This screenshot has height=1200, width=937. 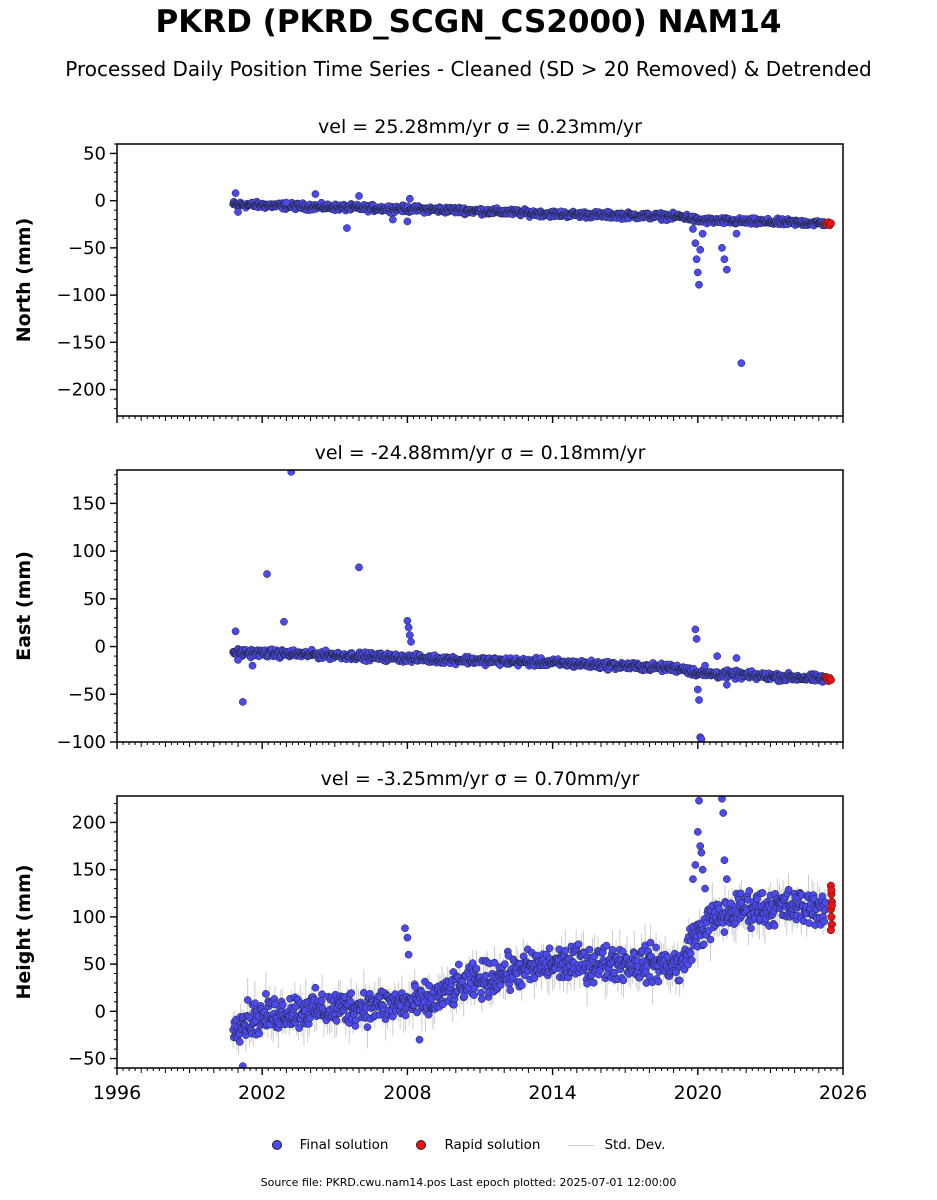 What do you see at coordinates (421, 1145) in the screenshot?
I see `rapid-marker-icon` at bounding box center [421, 1145].